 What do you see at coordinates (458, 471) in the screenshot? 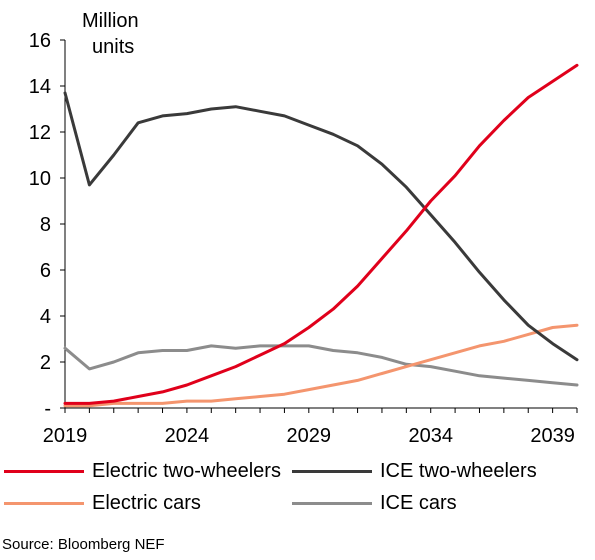
I see `legend-label-ice-two-wheelers: ICE two-wheelers` at bounding box center [458, 471].